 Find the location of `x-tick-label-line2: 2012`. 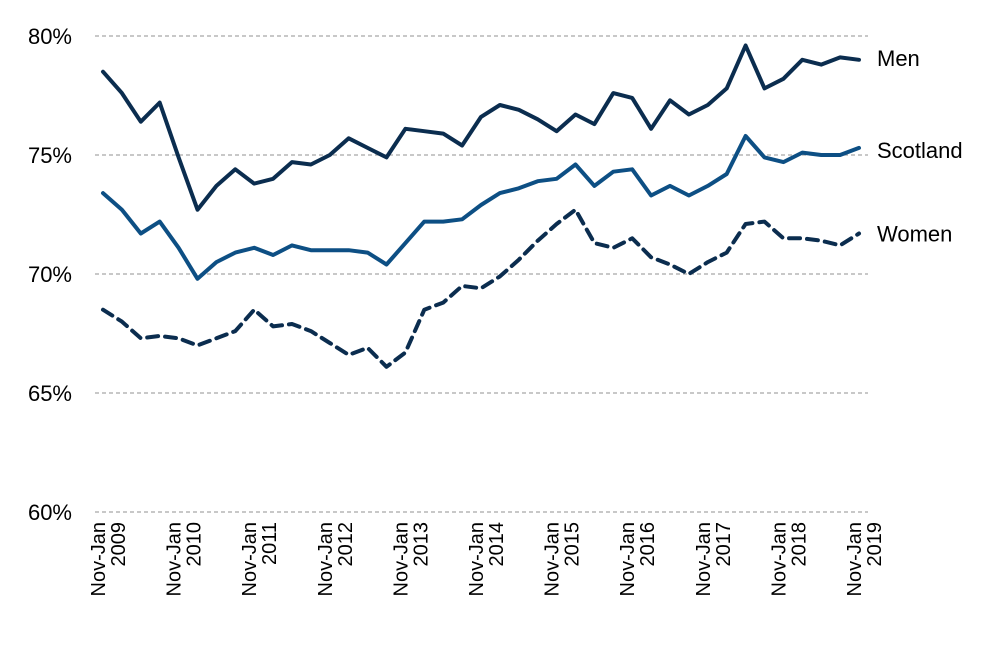

x-tick-label-line2: 2012 is located at coordinates (346, 544).